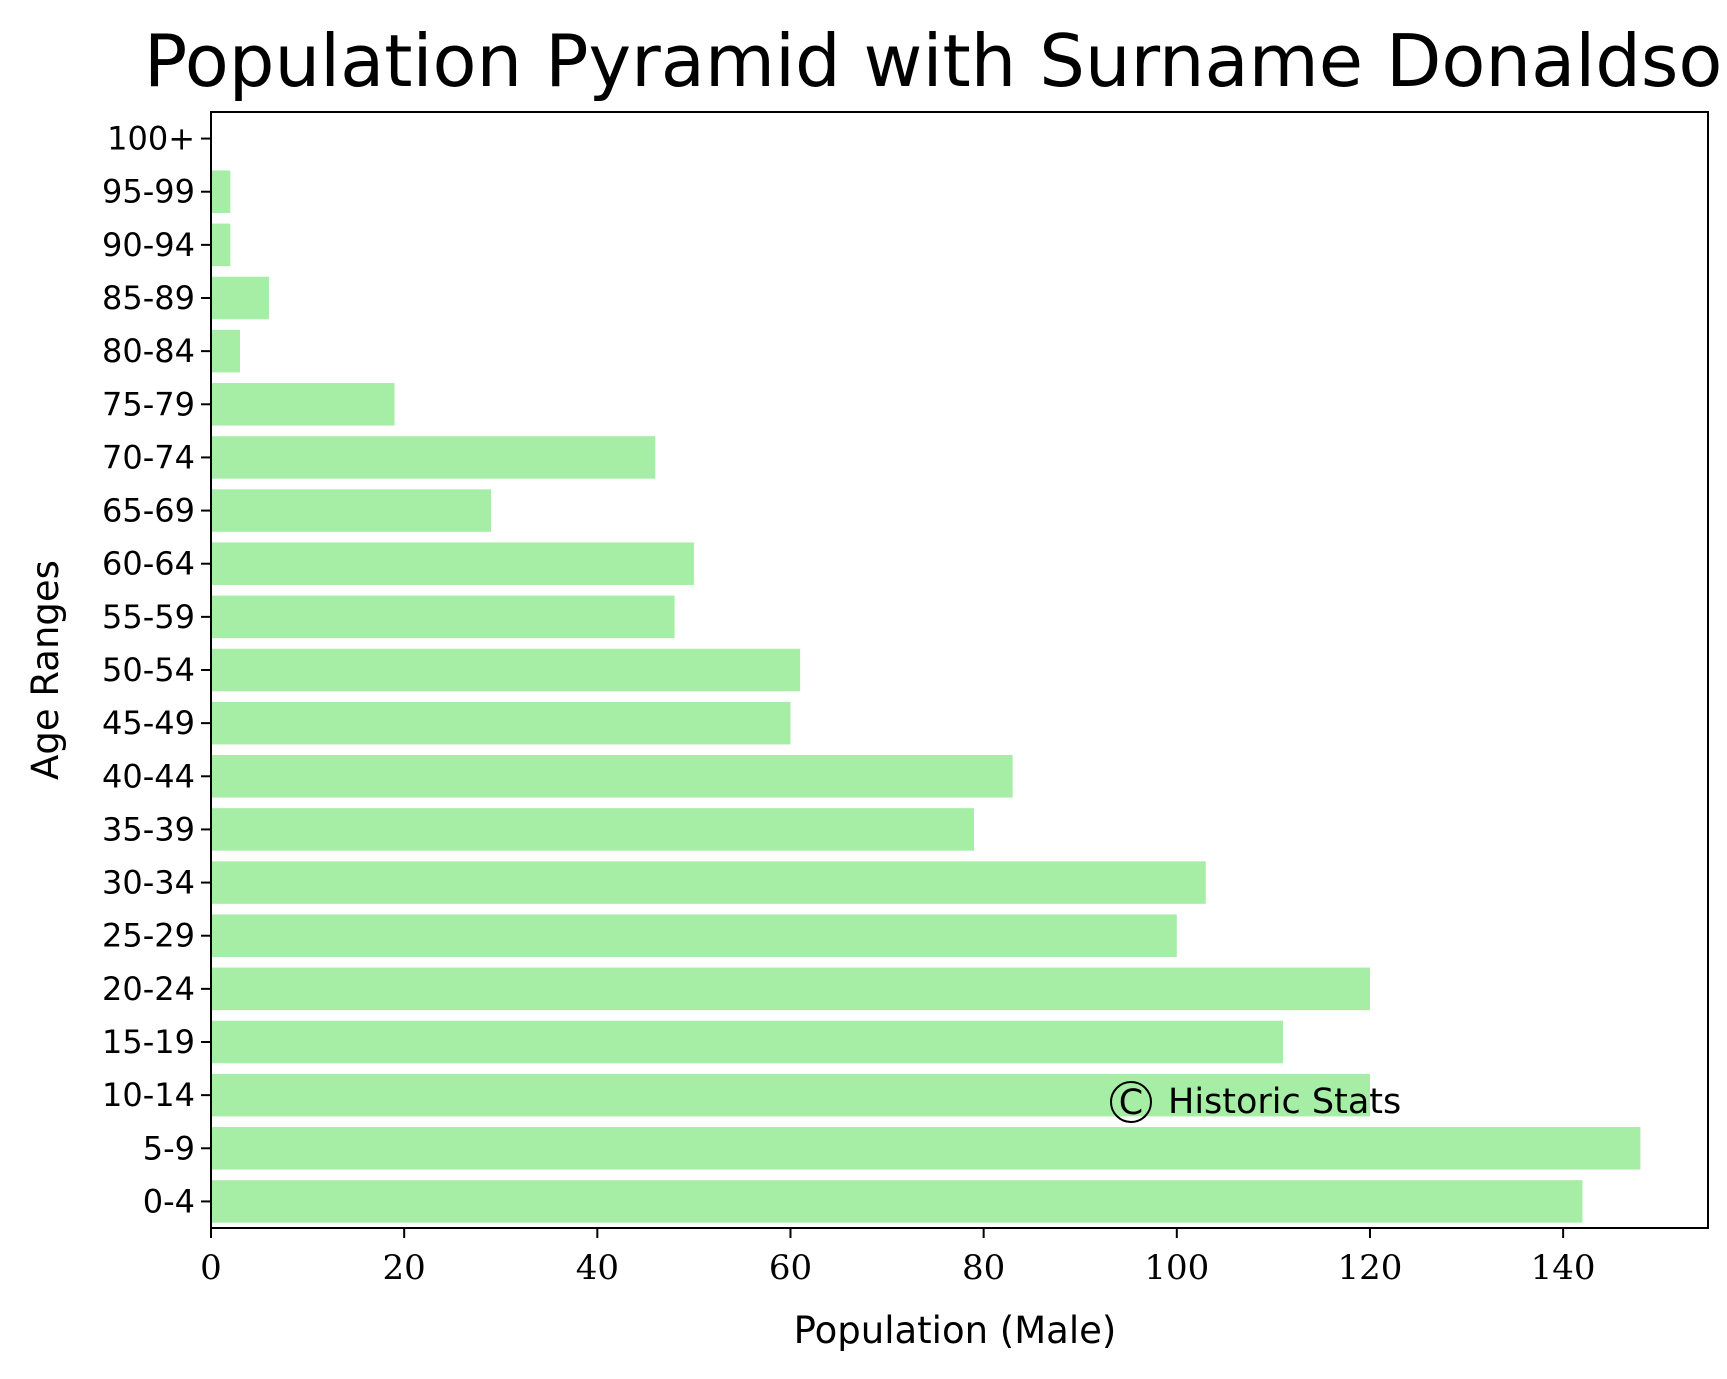 The width and height of the screenshot is (1727, 1379). Describe the element at coordinates (148, 936) in the screenshot. I see `y-tick-label: 25-29` at that location.